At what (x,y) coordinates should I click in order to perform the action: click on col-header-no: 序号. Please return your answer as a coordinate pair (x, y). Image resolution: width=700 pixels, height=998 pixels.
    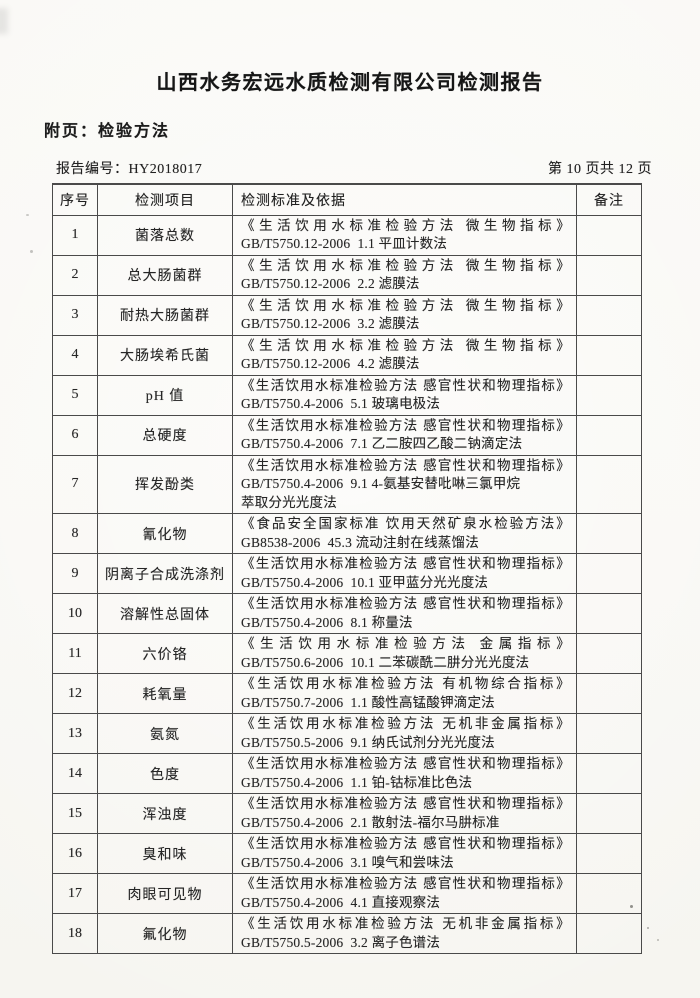
    Looking at the image, I should click on (75, 199).